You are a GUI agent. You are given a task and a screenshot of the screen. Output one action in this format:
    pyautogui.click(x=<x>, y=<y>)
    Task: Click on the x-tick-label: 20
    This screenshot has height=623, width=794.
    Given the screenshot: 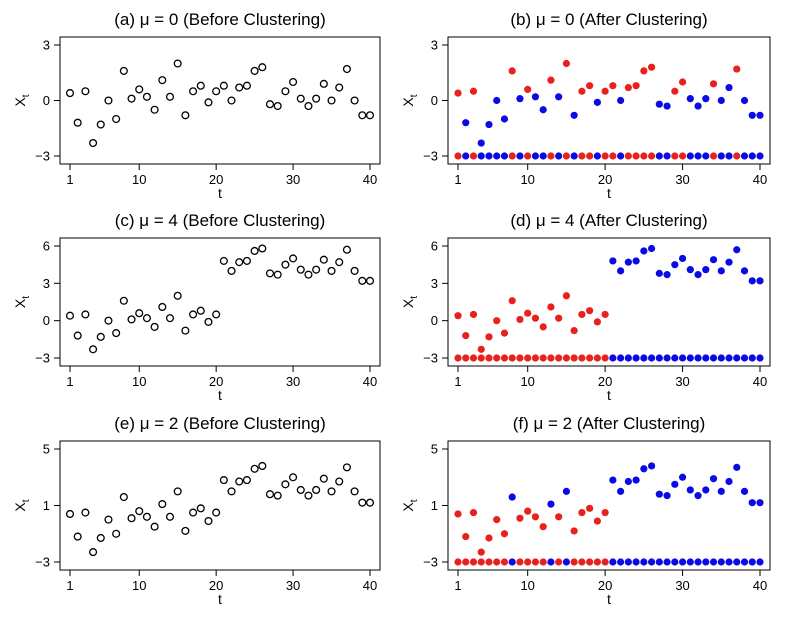 What is the action you would take?
    pyautogui.click(x=216, y=381)
    